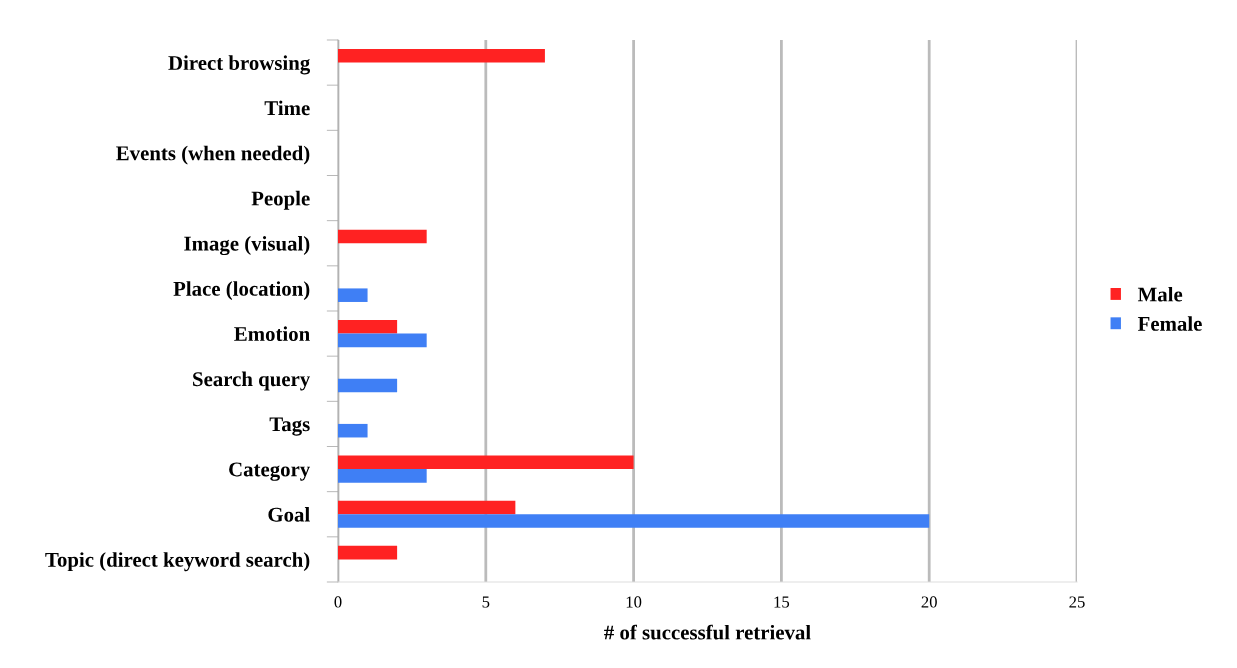  What do you see at coordinates (239, 65) in the screenshot?
I see `y-tick-label: Direct browsing` at bounding box center [239, 65].